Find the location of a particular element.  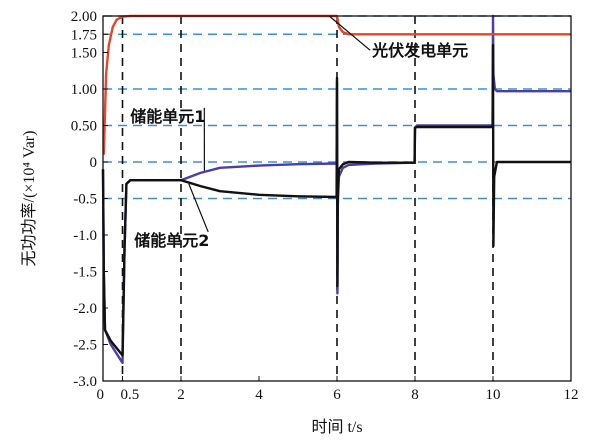

x-tick-label: 8 is located at coordinates (415, 395).